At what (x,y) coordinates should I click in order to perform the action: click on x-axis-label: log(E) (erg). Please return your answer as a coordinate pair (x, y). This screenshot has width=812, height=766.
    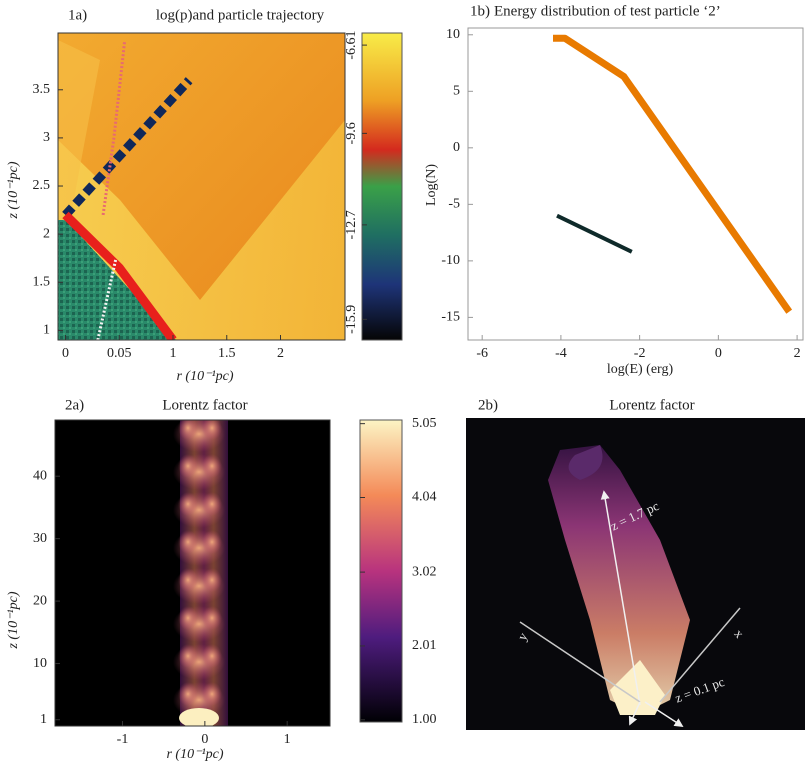
    Looking at the image, I should click on (640, 369).